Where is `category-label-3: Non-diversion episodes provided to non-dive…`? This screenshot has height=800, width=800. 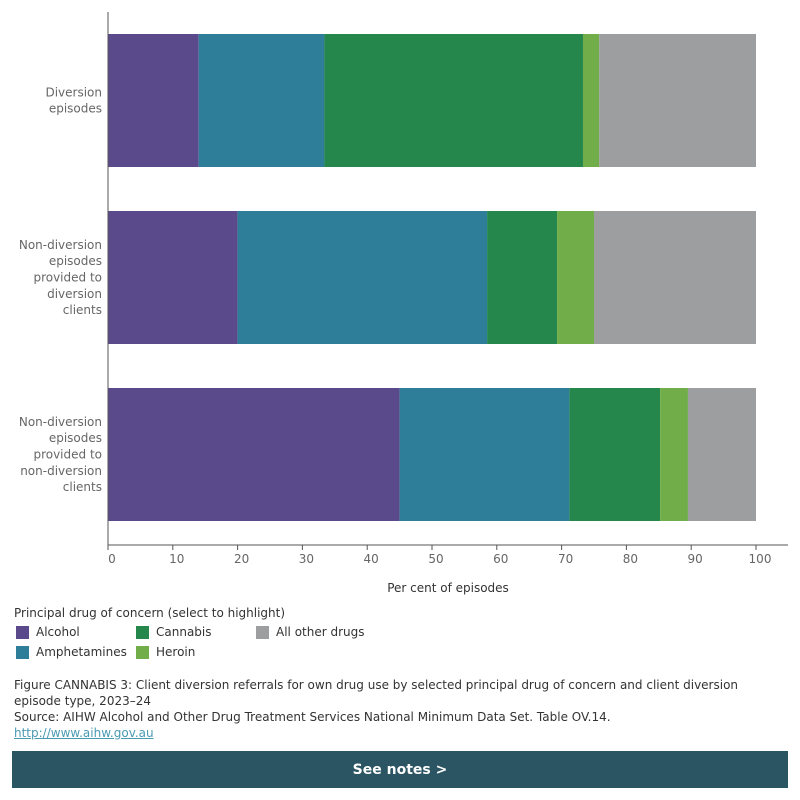 category-label-3: Non-diversion episodes provided to non-dive… is located at coordinates (60, 454).